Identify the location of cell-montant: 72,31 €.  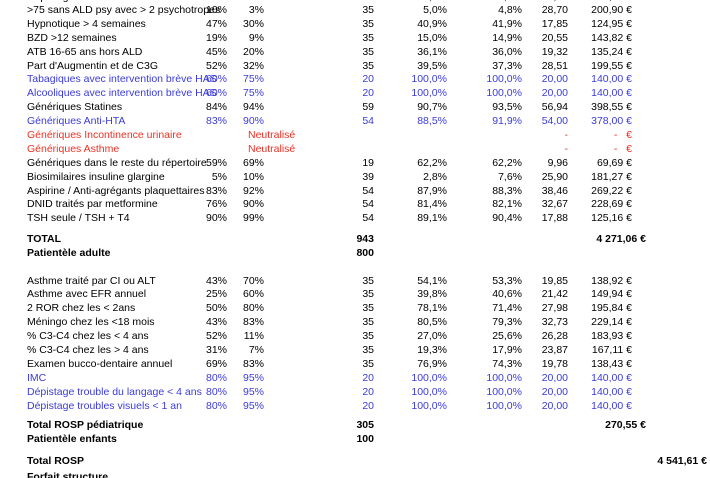
(614, 2).